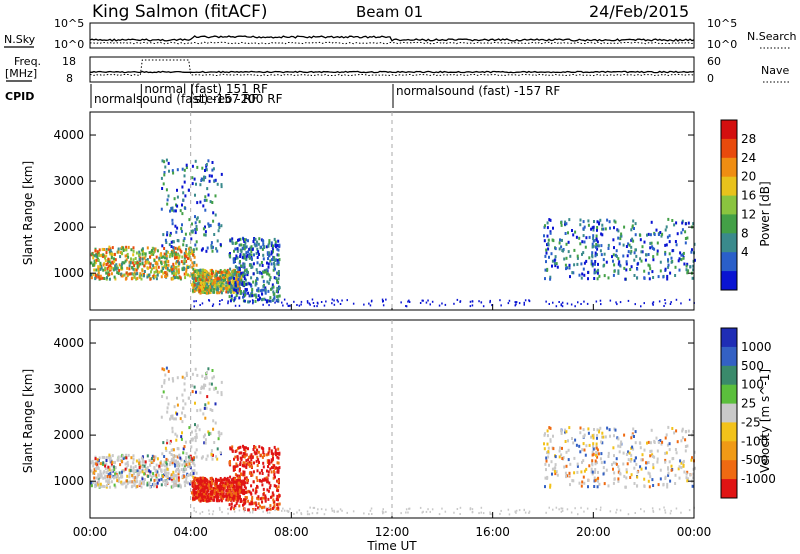  What do you see at coordinates (729, 243) in the screenshot?
I see `colorbar-segment` at bounding box center [729, 243].